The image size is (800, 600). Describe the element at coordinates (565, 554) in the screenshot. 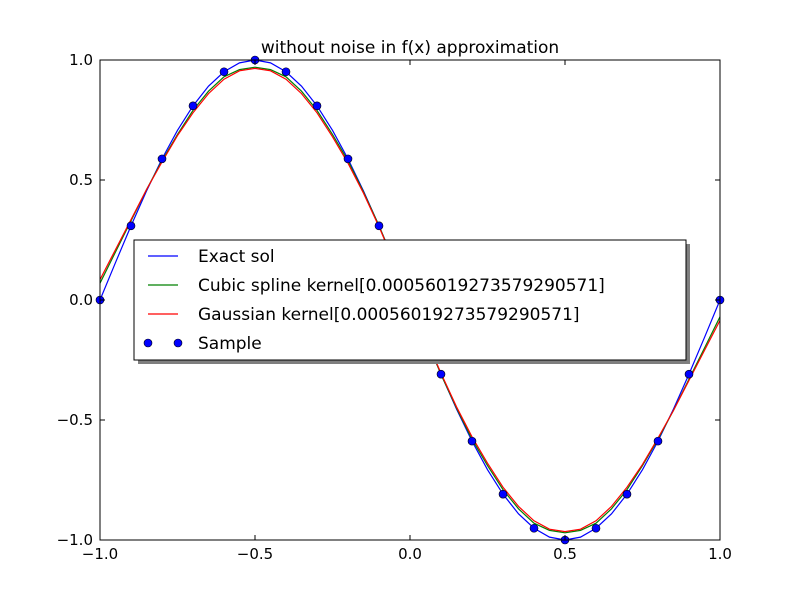

I see `x-tick-label: 0.5` at that location.